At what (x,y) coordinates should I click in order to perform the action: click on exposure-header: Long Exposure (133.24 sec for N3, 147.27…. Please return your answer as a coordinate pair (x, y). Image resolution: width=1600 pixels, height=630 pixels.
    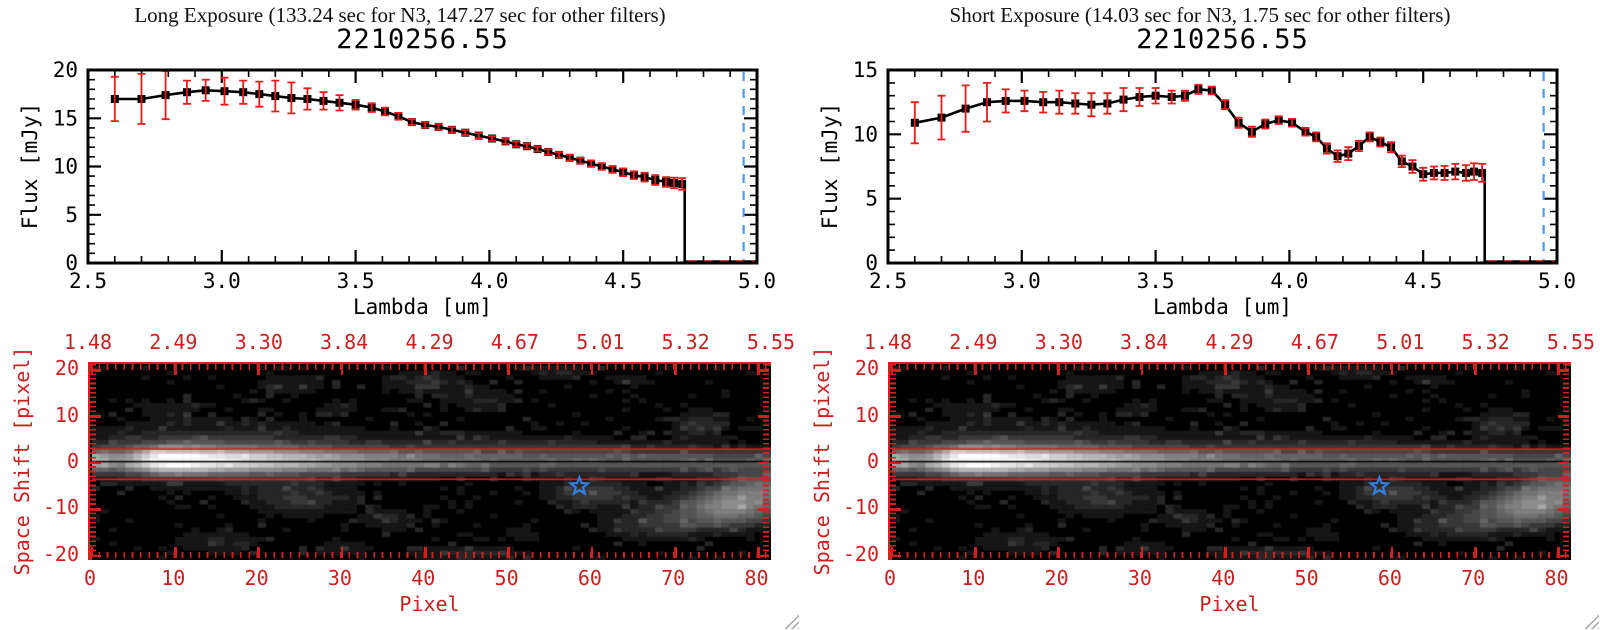
    Looking at the image, I should click on (400, 15).